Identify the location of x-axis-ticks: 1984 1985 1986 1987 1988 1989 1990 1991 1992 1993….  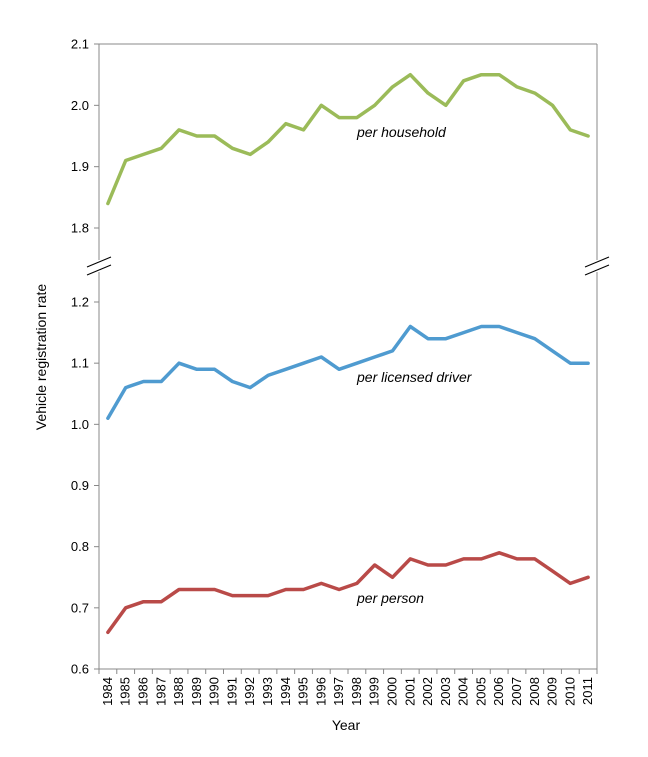
(348, 687).